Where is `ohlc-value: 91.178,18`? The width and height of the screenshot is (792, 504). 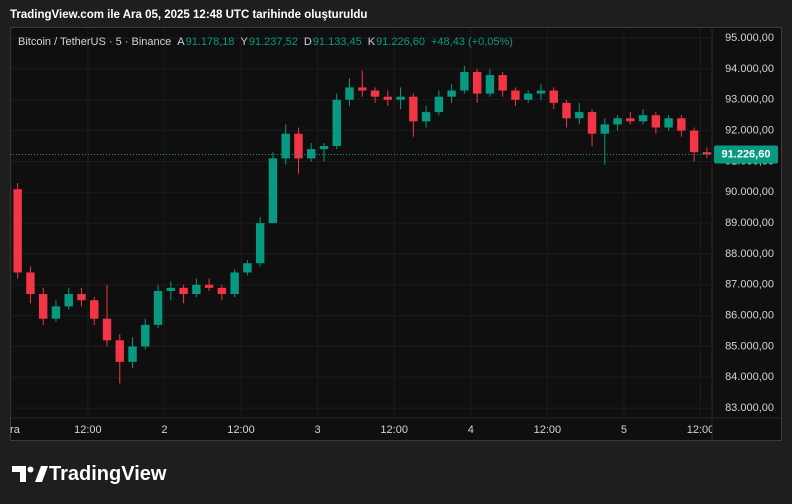
ohlc-value: 91.178,18 is located at coordinates (210, 42).